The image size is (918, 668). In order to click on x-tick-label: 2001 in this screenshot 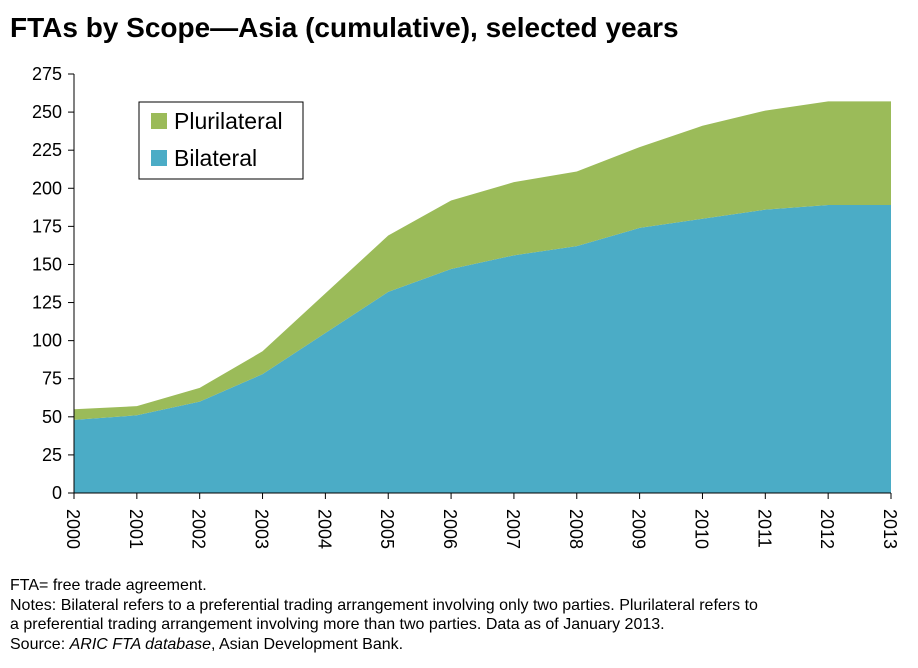, I will do `click(136, 529)`.